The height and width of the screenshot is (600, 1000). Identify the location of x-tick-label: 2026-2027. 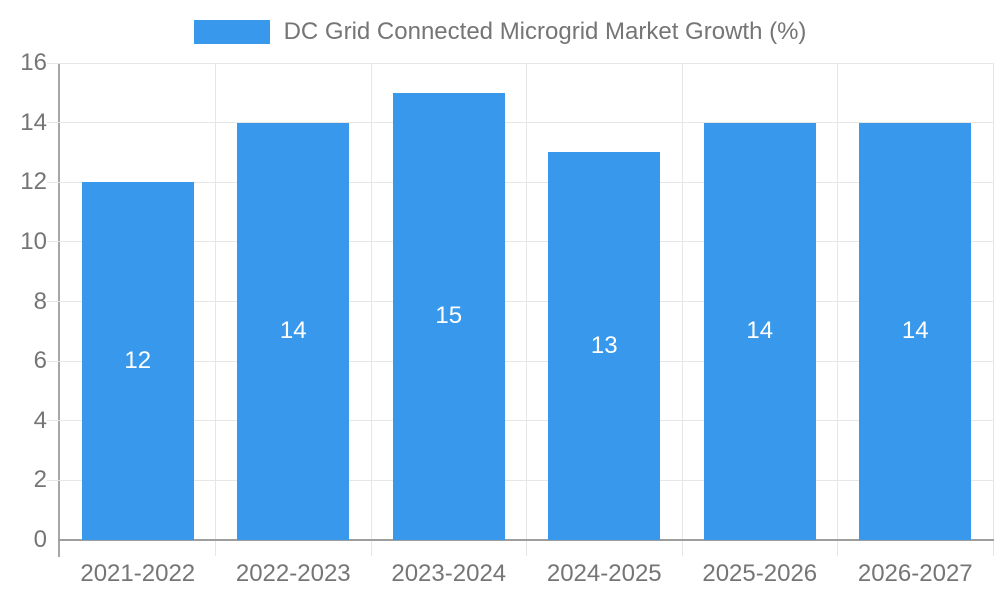
(915, 573).